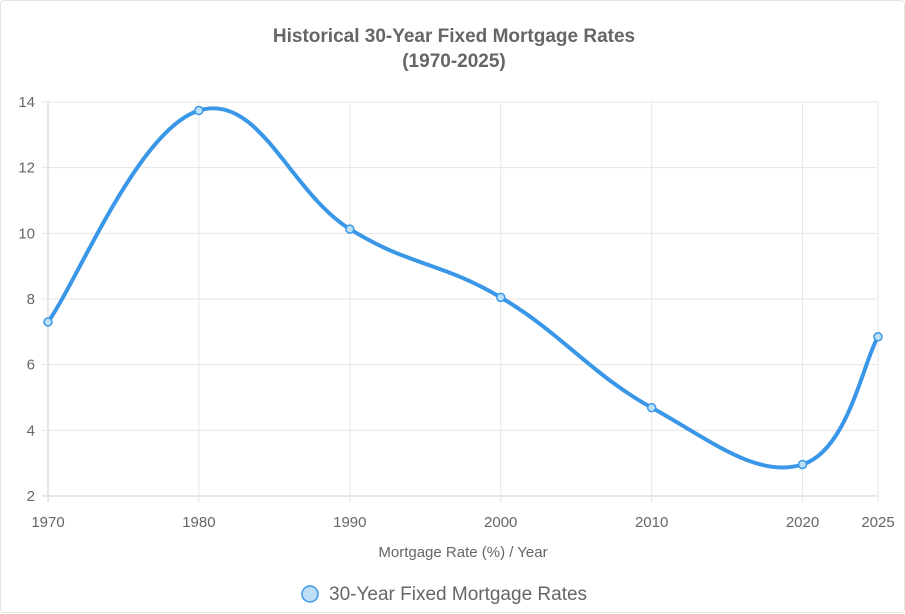 This screenshot has width=905, height=614. Describe the element at coordinates (454, 36) in the screenshot. I see `chart-title-line-1: Historical 30-Year Fixed Mortgage Rates` at that location.